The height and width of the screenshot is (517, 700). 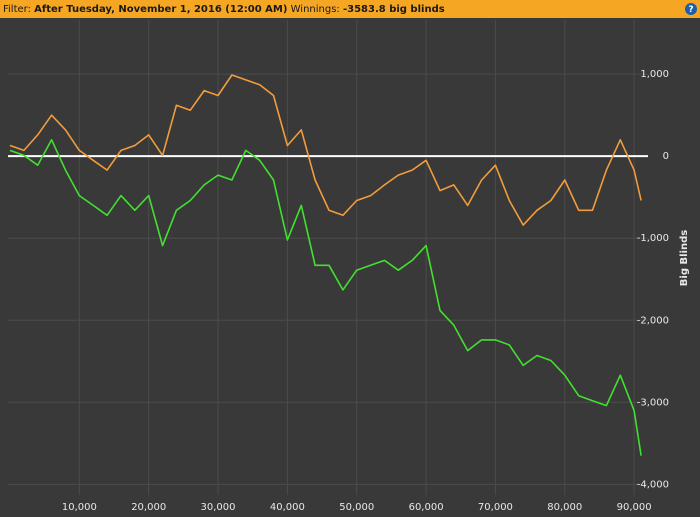 I want to click on filter-label: Filter:, so click(x=17, y=9).